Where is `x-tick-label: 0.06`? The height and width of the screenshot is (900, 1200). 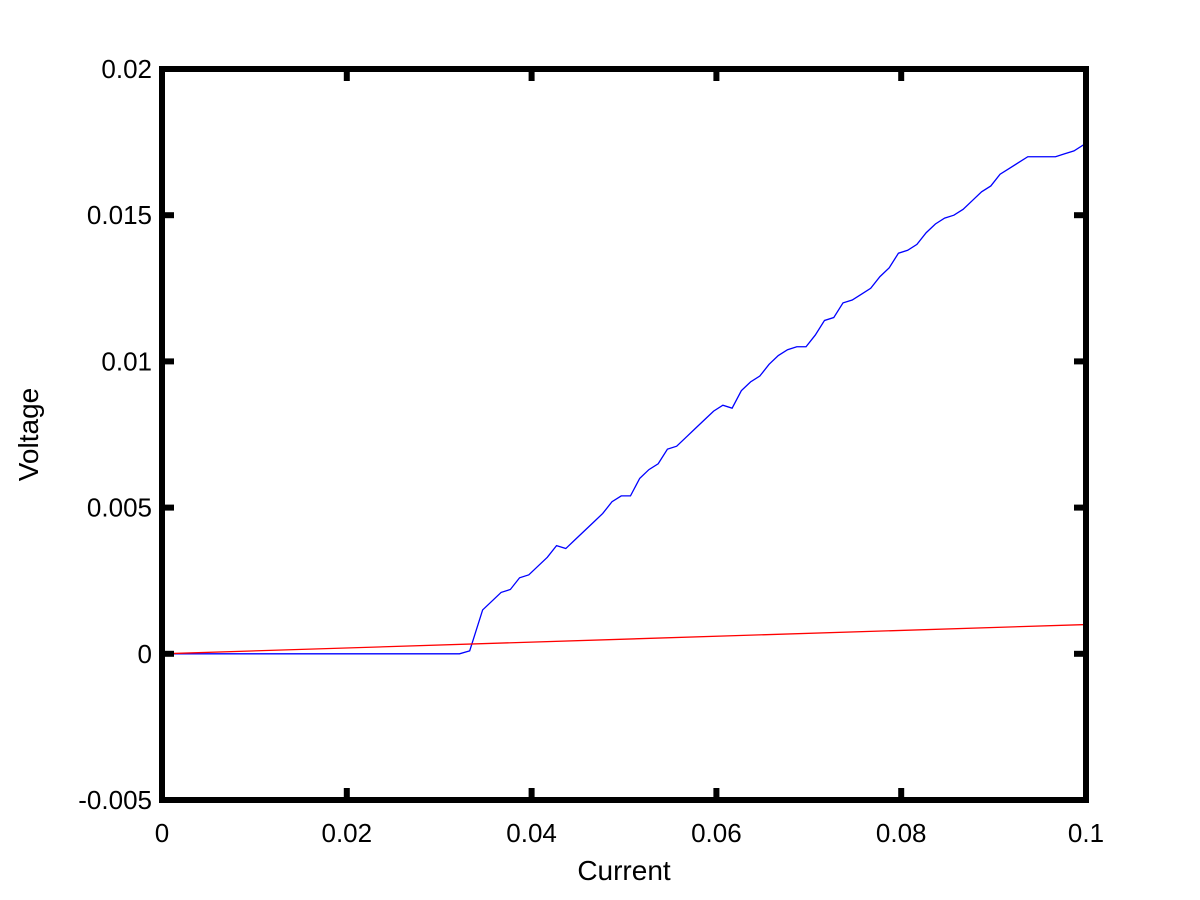
x-tick-label: 0.06 is located at coordinates (716, 833).